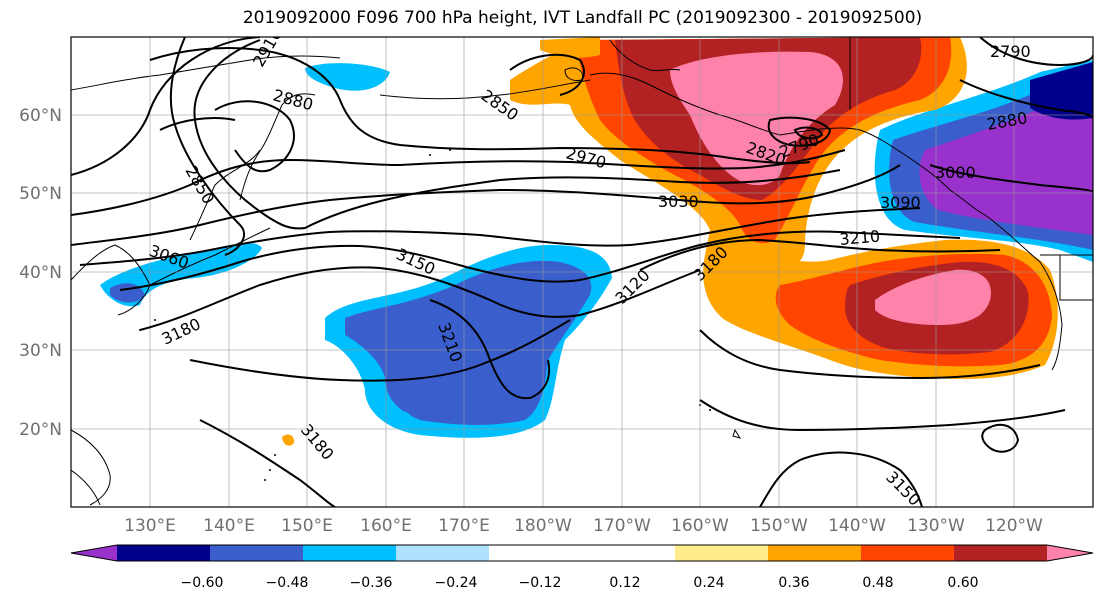 The width and height of the screenshot is (1105, 601). Describe the element at coordinates (622, 526) in the screenshot. I see `lon-label: 170°W` at that location.